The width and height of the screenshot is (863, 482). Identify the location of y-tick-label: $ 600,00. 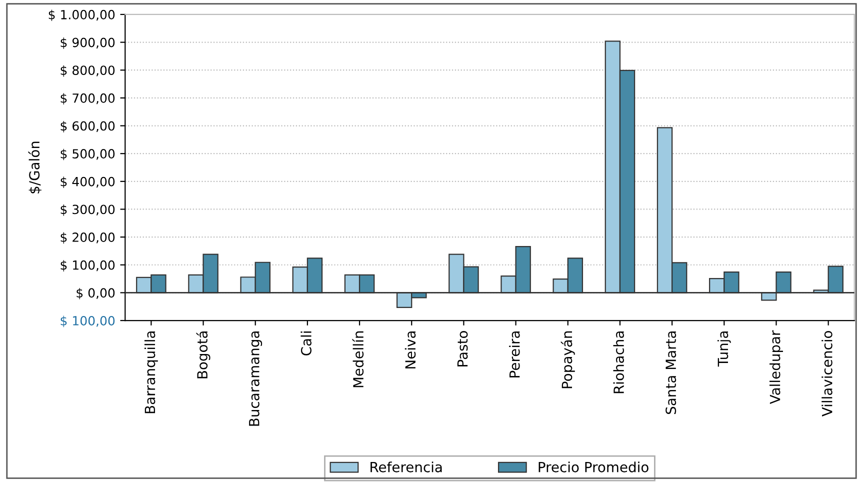
(87, 126).